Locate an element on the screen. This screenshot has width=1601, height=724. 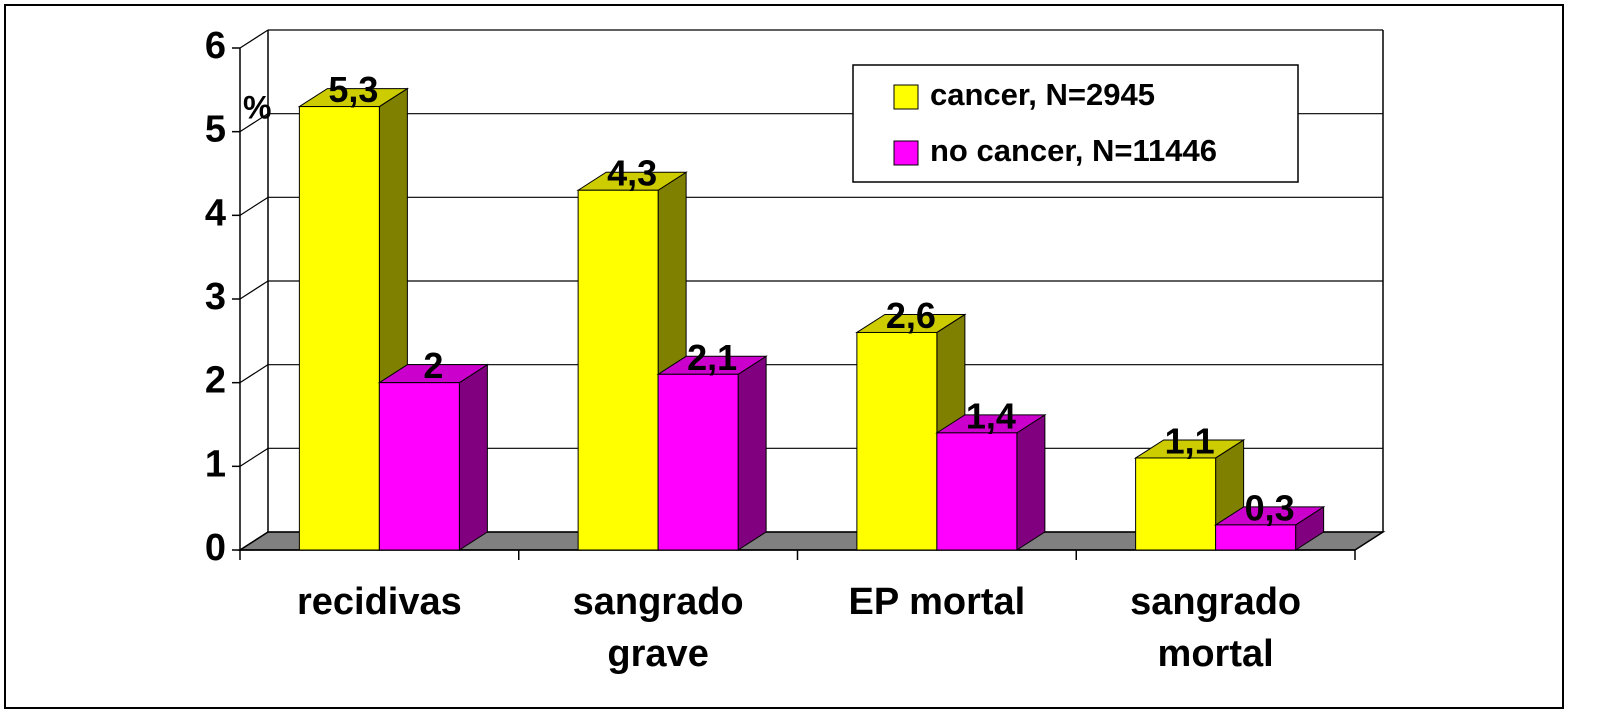
data-label: 0,3 is located at coordinates (1270, 507).